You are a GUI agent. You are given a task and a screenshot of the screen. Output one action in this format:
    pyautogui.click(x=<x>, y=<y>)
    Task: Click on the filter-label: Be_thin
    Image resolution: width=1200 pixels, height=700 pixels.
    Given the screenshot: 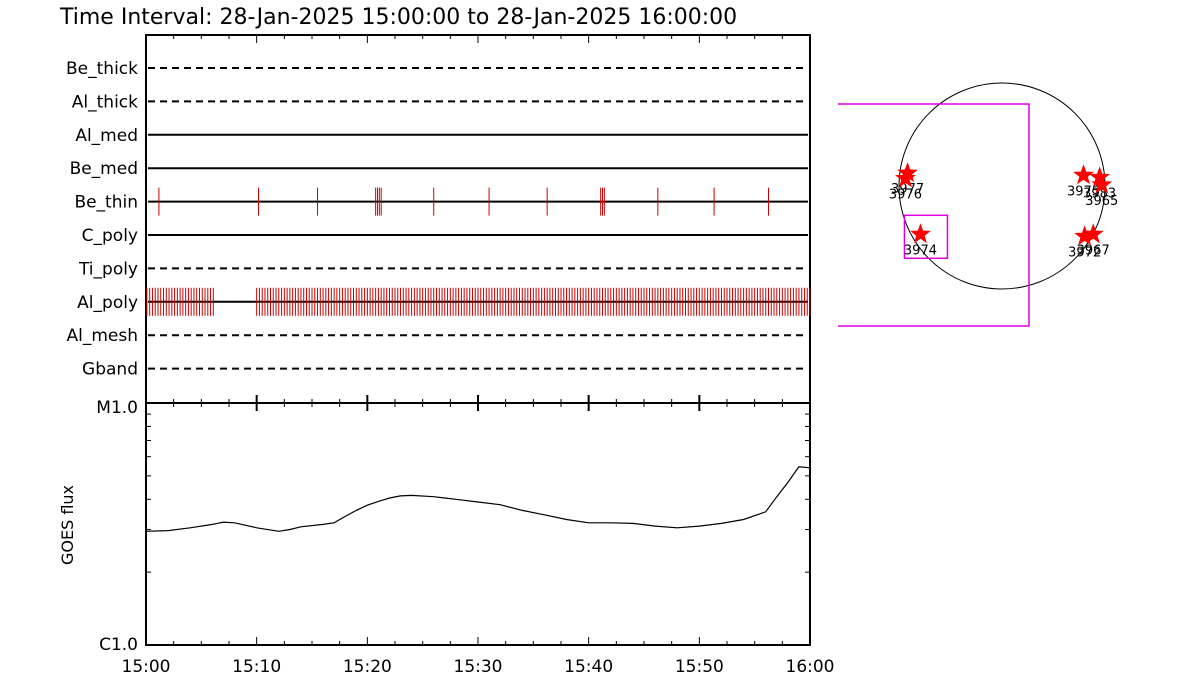 What is the action you would take?
    pyautogui.click(x=106, y=203)
    